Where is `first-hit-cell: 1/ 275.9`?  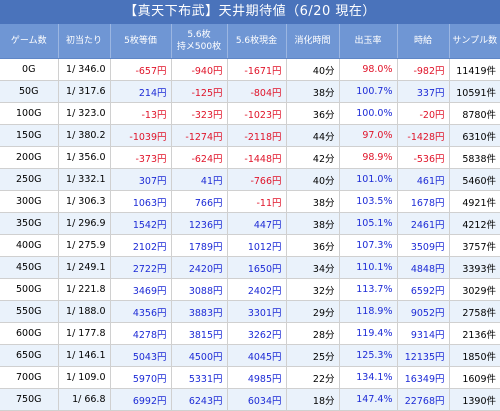 first-hit-cell: 1/ 275.9 is located at coordinates (84, 245).